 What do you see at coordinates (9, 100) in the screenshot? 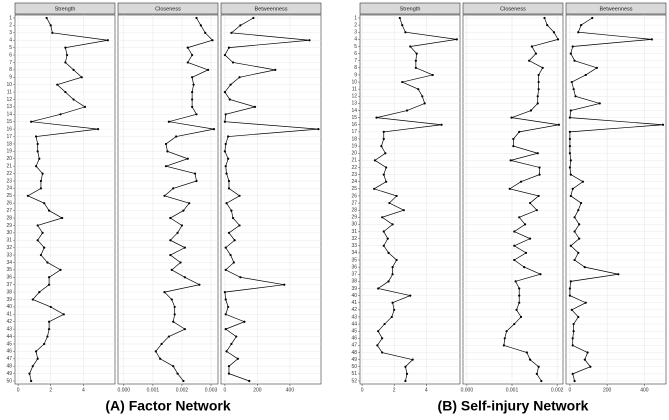
I see `y-tick-label: 12` at bounding box center [9, 100].